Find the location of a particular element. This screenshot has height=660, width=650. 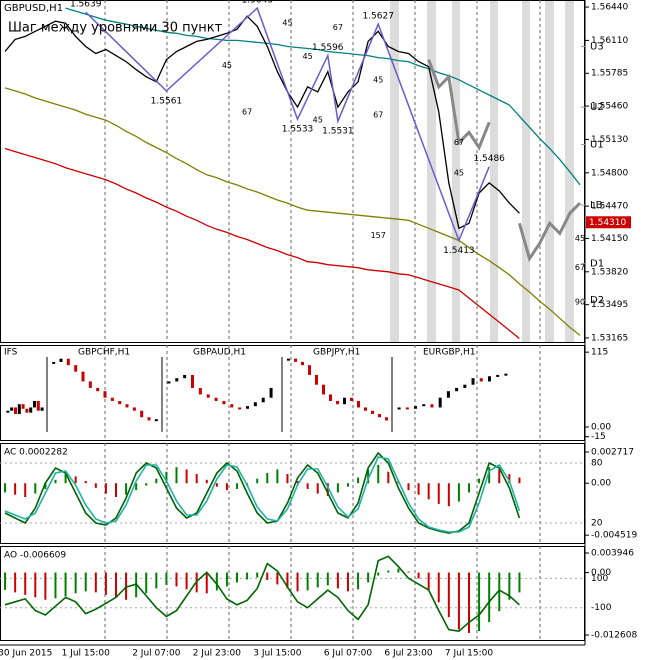

zigzag-label: 1.5596 is located at coordinates (328, 48).